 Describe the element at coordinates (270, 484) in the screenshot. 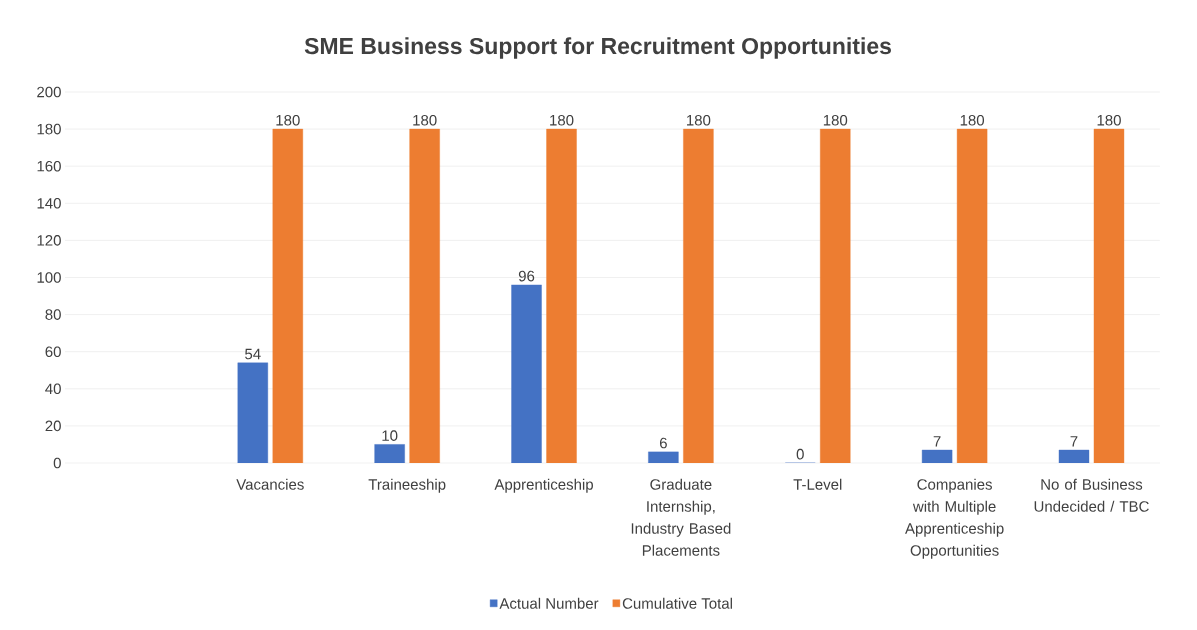

I see `x-tick-label: Vacancies` at that location.